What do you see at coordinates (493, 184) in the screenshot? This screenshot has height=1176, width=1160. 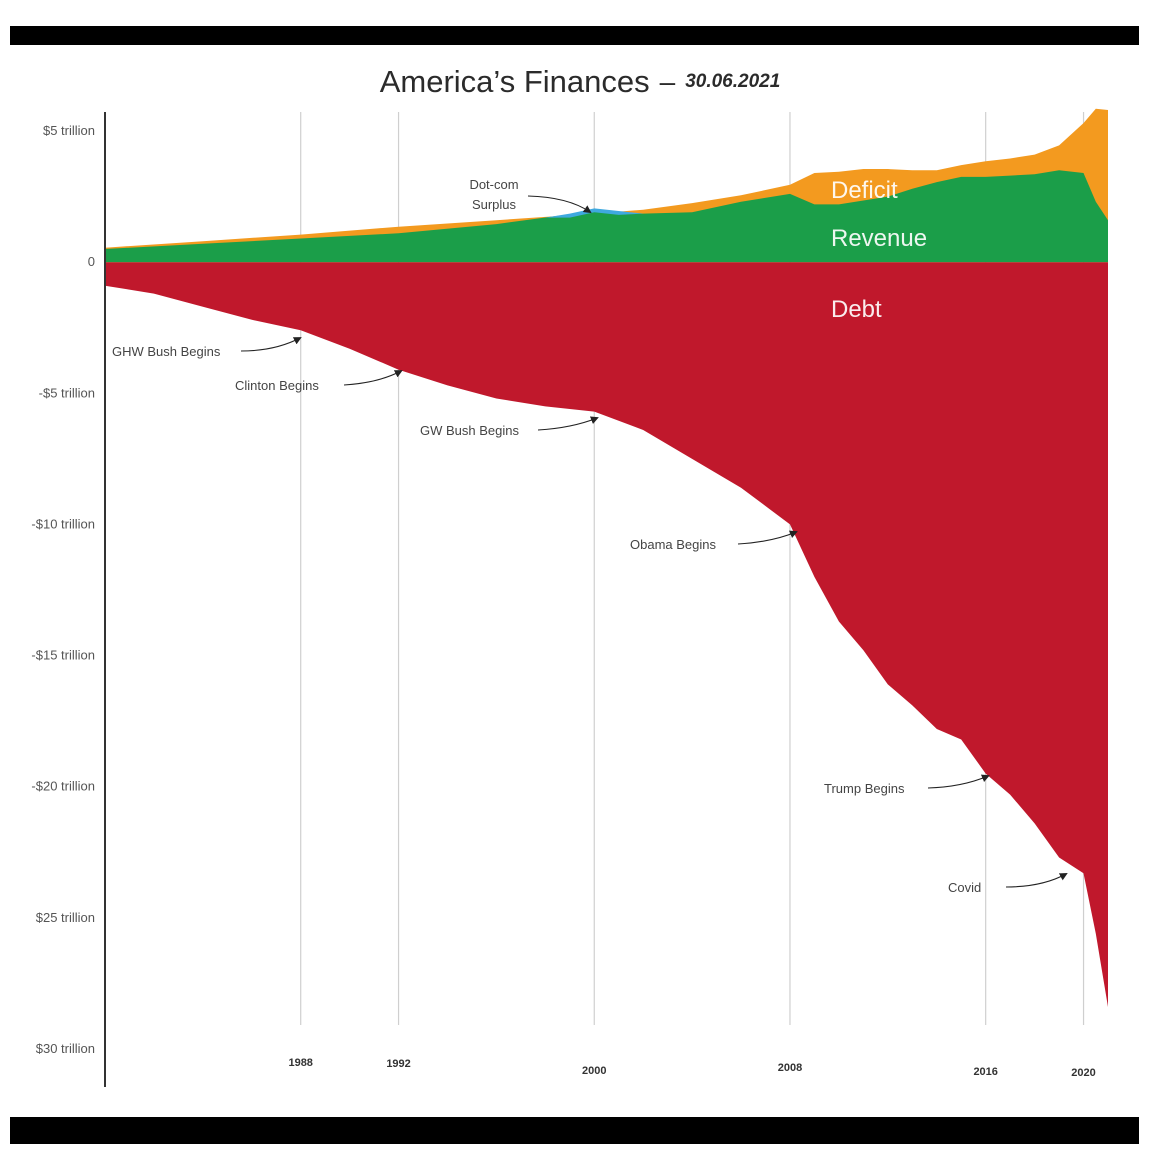 I see `annotation-label: Dot-com` at bounding box center [493, 184].